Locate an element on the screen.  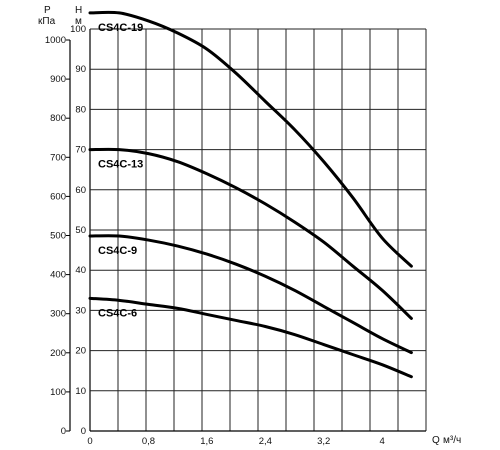
right-axis-tick-label: 30 is located at coordinates (80, 310).